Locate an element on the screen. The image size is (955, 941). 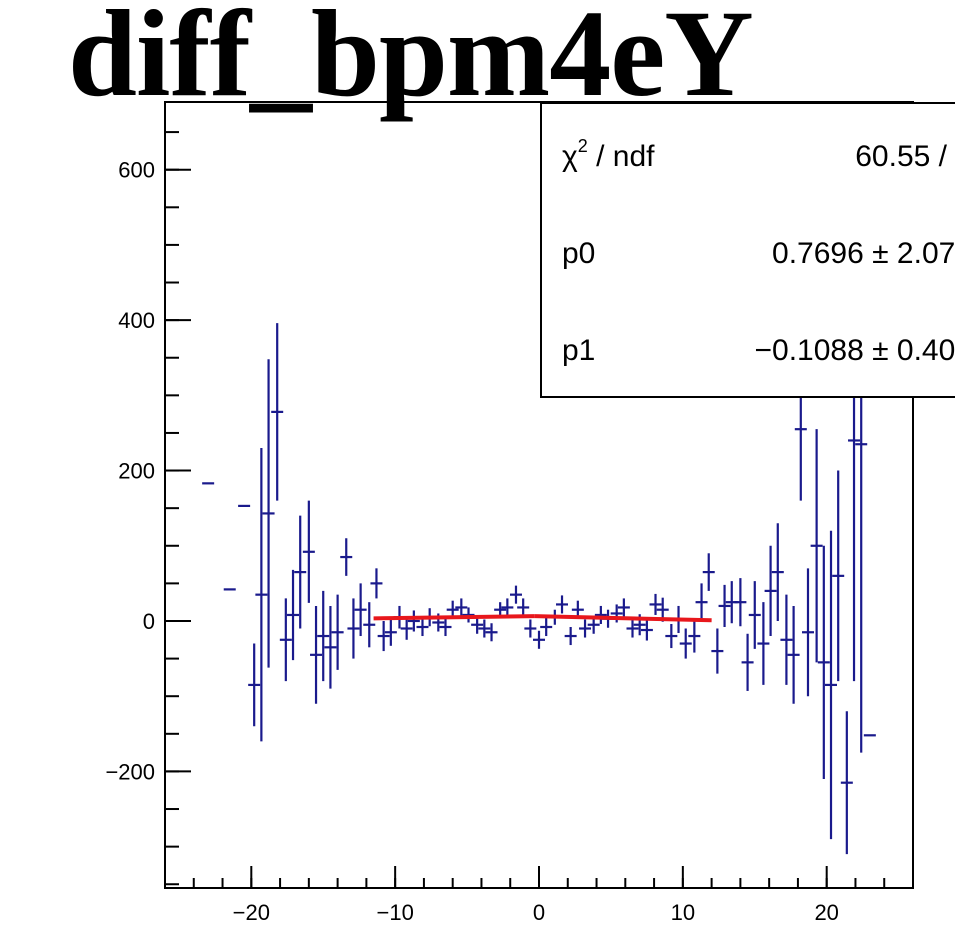
stat-value-p1: −0.1088 ± 0.404 is located at coordinates (854, 350).